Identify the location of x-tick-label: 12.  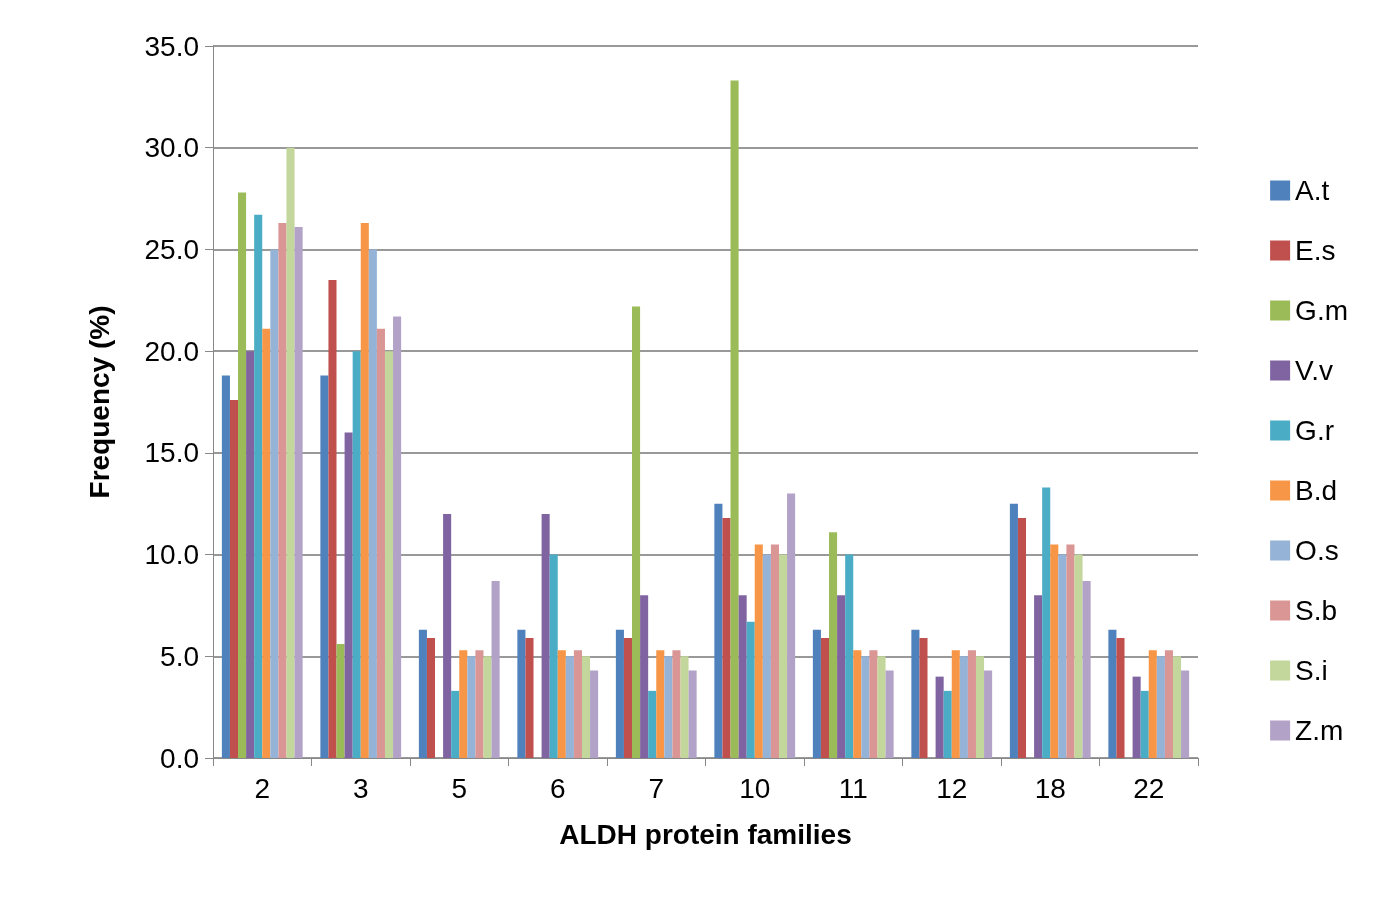
(952, 788).